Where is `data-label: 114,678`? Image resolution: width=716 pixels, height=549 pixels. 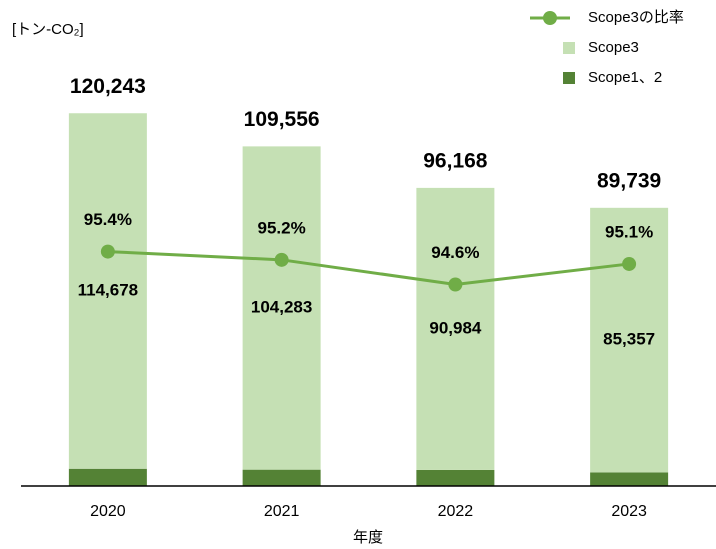 data-label: 114,678 is located at coordinates (108, 289).